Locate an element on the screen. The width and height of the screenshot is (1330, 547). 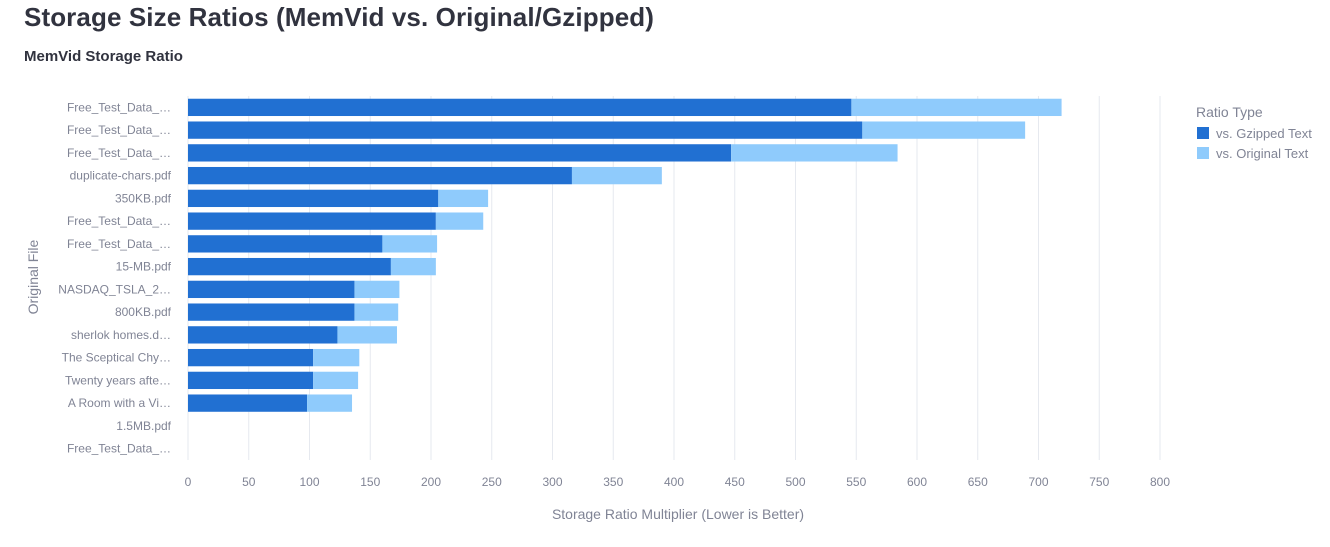
y-tick-label: 15-MB.pdf is located at coordinates (144, 267).